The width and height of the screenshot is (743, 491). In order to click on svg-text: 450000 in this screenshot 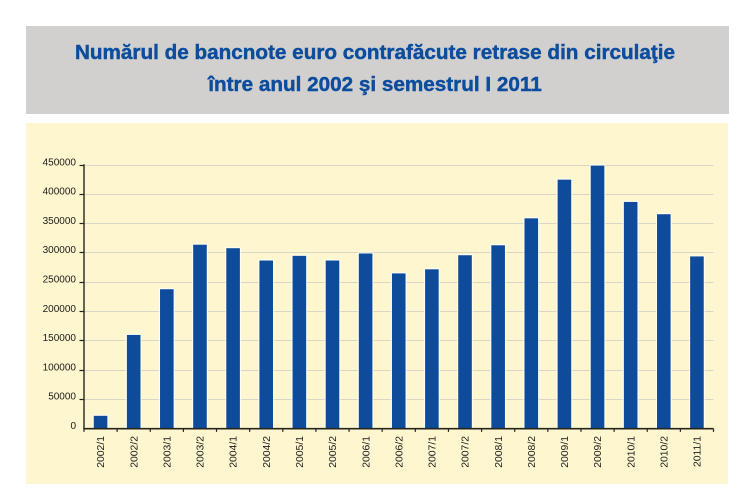, I will do `click(60, 162)`.